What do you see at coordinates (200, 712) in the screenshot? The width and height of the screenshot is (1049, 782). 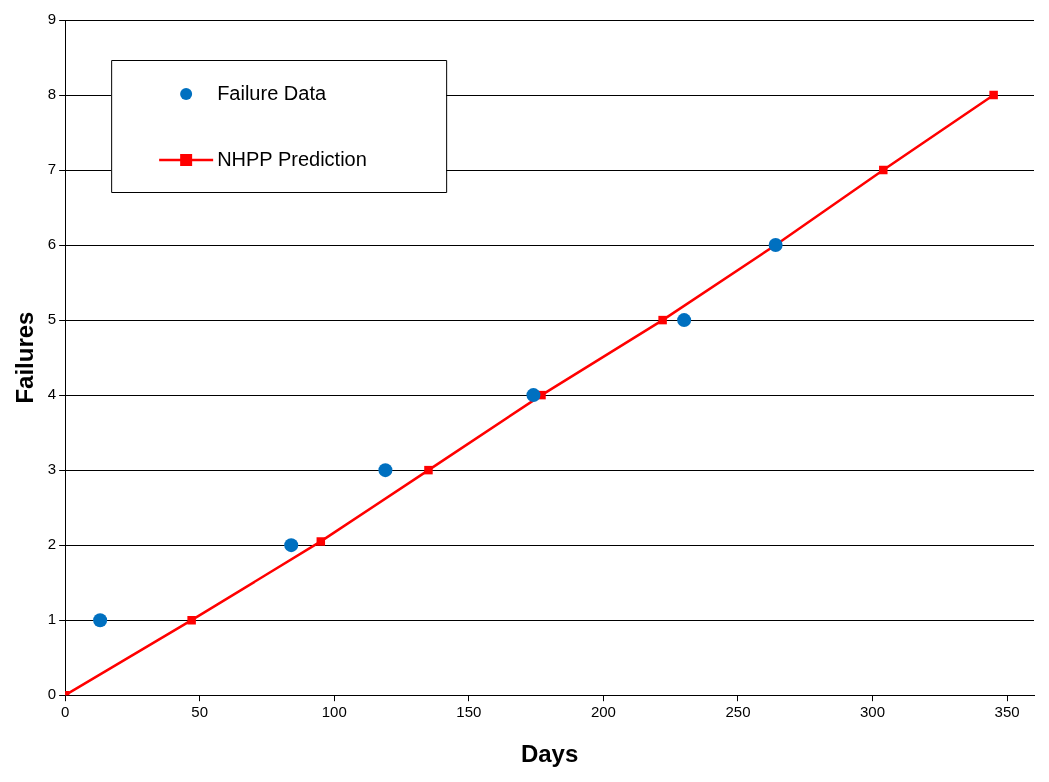 I see `x-tick-label: 50` at bounding box center [200, 712].